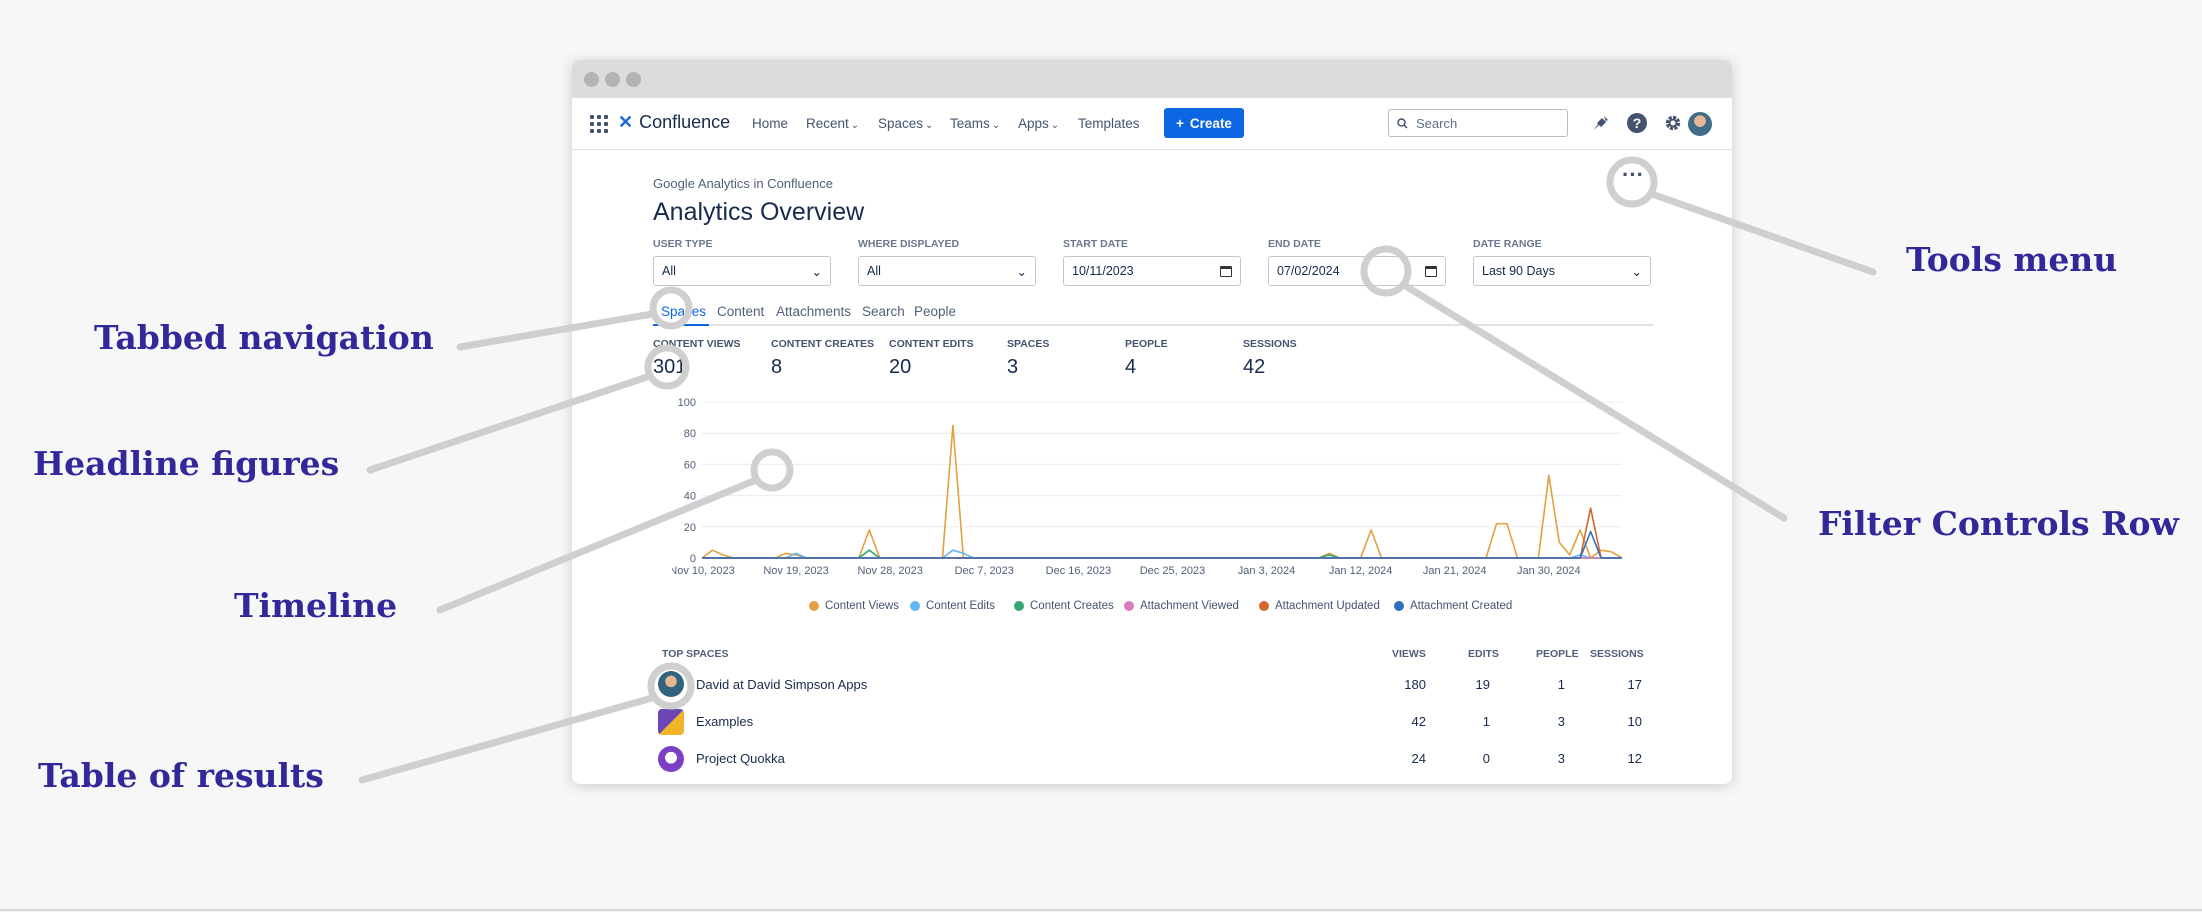 This screenshot has width=2202, height=912. What do you see at coordinates (1700, 124) in the screenshot?
I see `user-avatar` at bounding box center [1700, 124].